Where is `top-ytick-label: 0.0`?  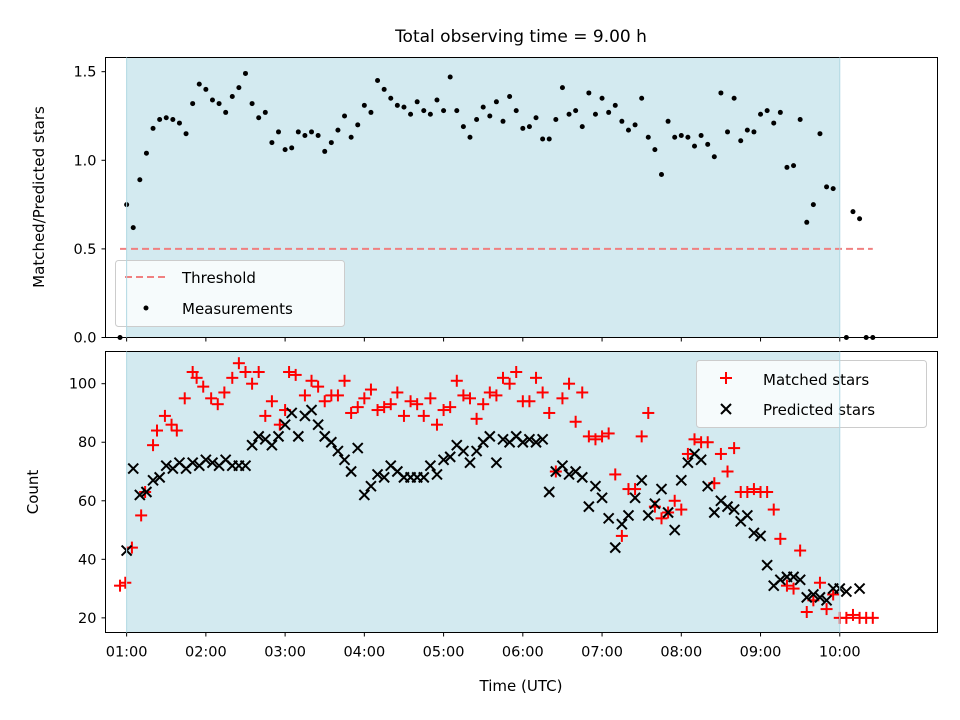 top-ytick-label: 0.0 is located at coordinates (84, 339).